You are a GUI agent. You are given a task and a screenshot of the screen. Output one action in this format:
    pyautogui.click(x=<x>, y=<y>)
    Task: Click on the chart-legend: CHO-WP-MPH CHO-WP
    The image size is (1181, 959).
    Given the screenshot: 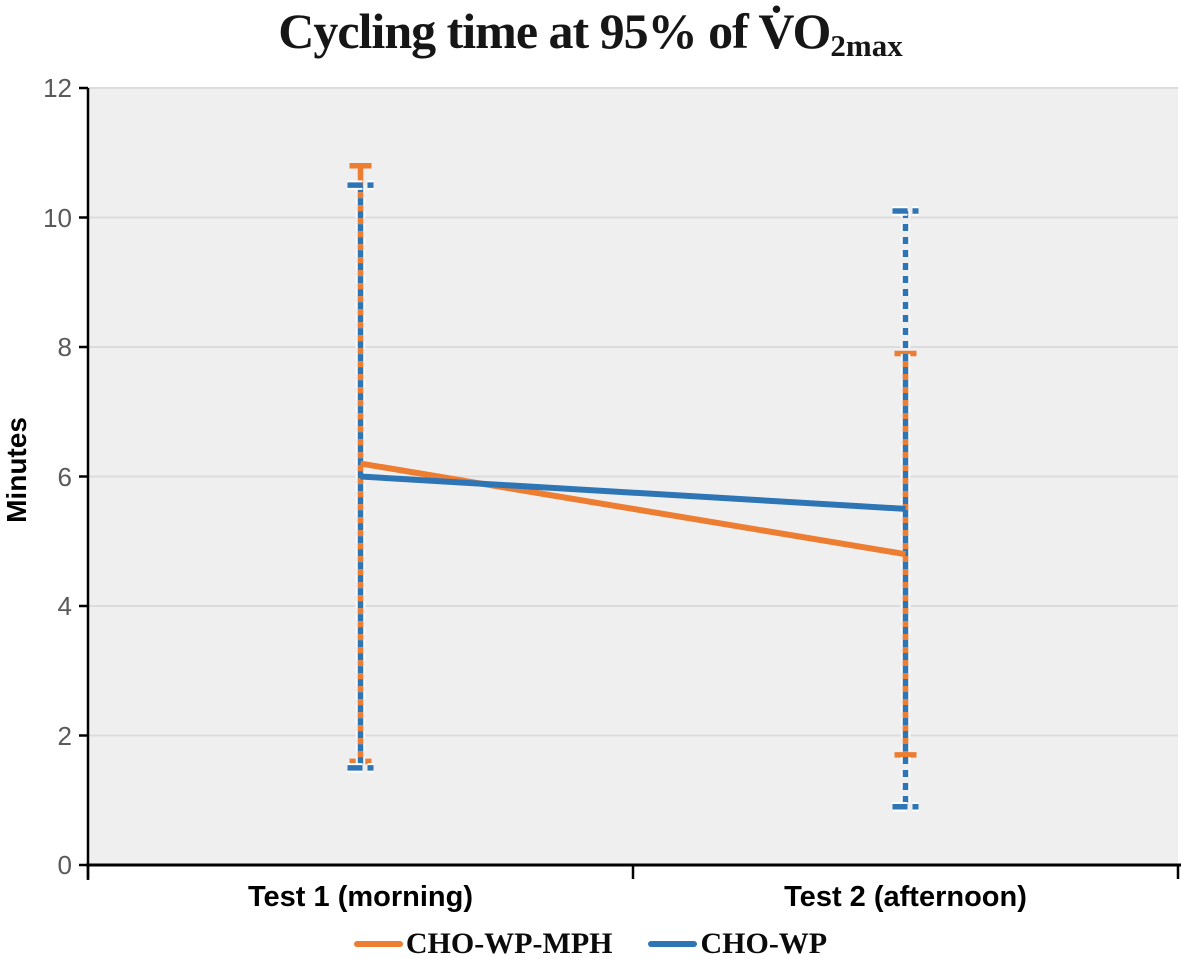 What is the action you would take?
    pyautogui.click(x=590, y=943)
    